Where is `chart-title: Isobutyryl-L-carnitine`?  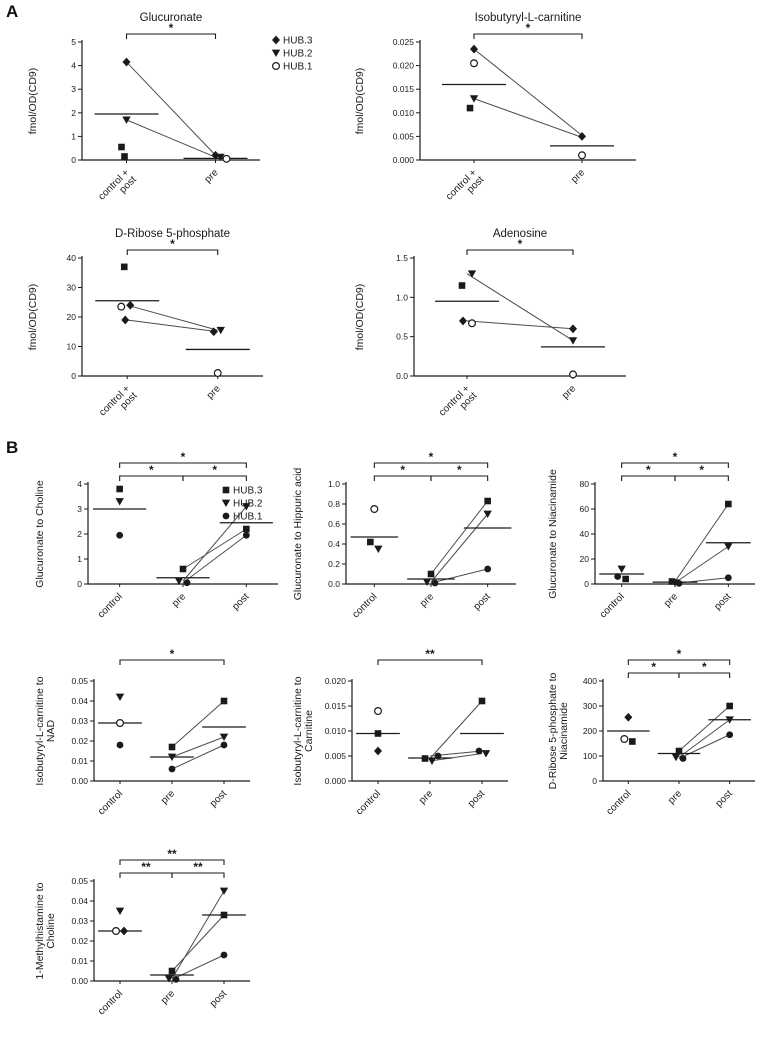
chart-title: Isobutyryl-L-carnitine is located at coordinates (528, 18).